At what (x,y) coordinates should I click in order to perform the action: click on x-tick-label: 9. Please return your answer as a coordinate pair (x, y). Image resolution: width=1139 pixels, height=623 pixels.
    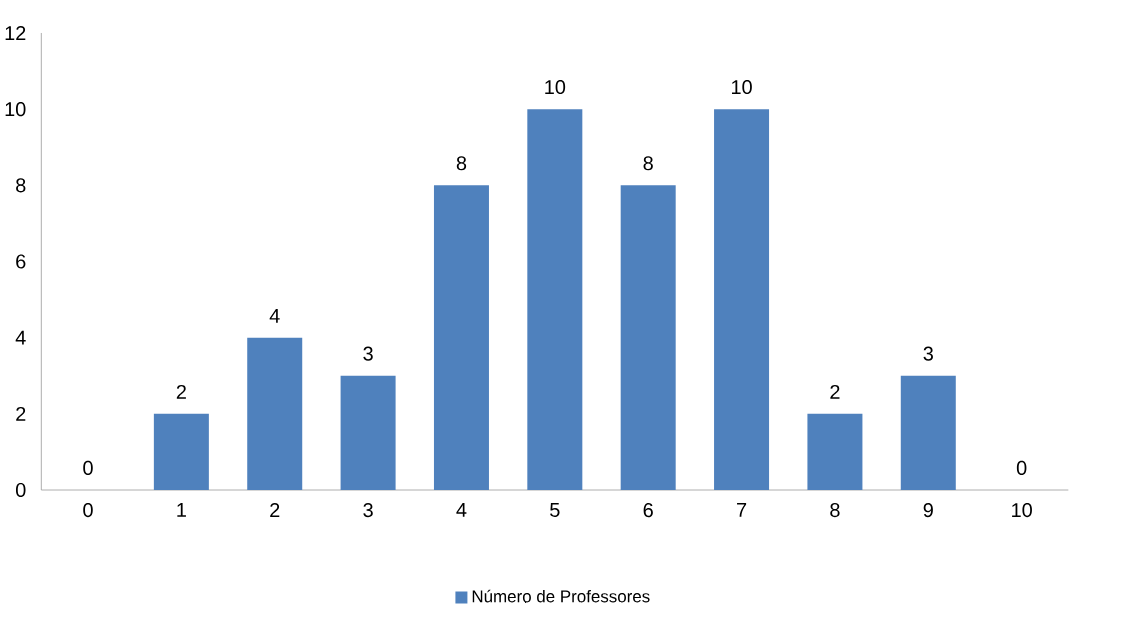
    Looking at the image, I should click on (928, 510).